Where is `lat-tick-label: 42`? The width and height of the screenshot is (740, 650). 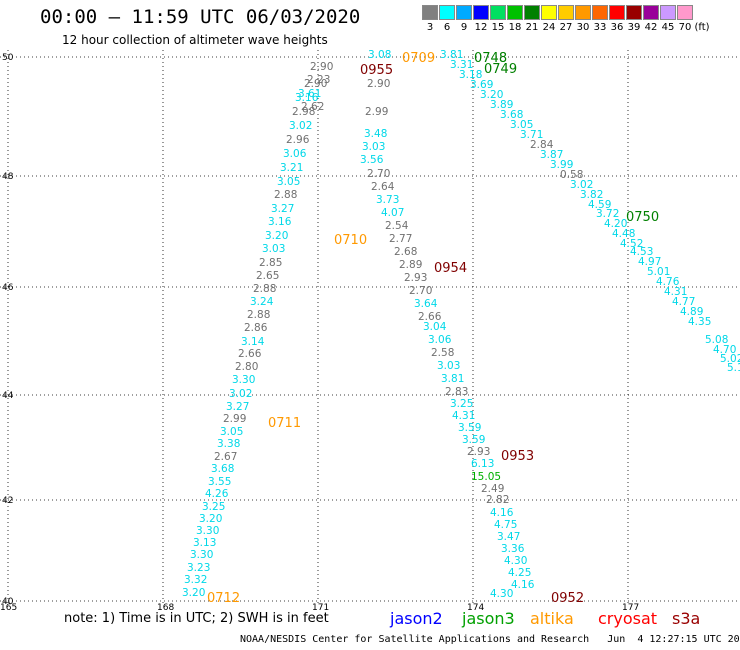 lat-tick-label: 42 is located at coordinates (7, 501).